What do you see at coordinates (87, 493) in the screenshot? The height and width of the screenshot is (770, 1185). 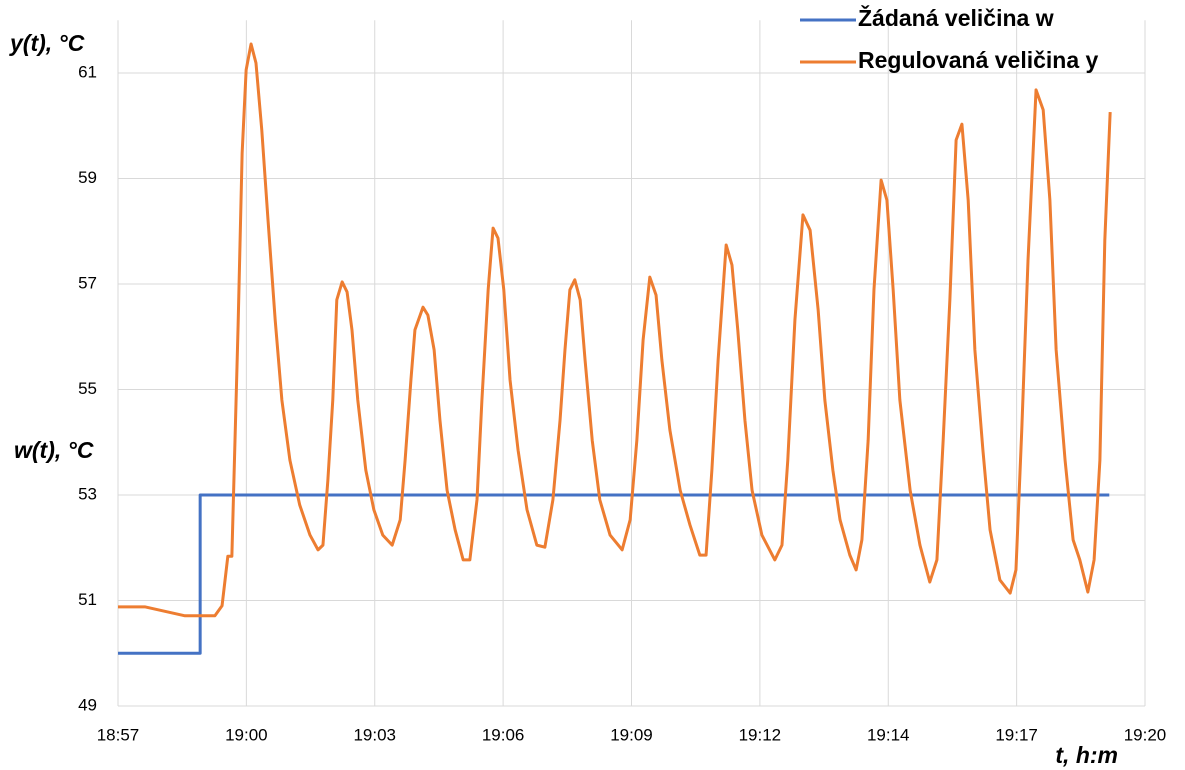 I see `y-tick-label: 53` at bounding box center [87, 493].